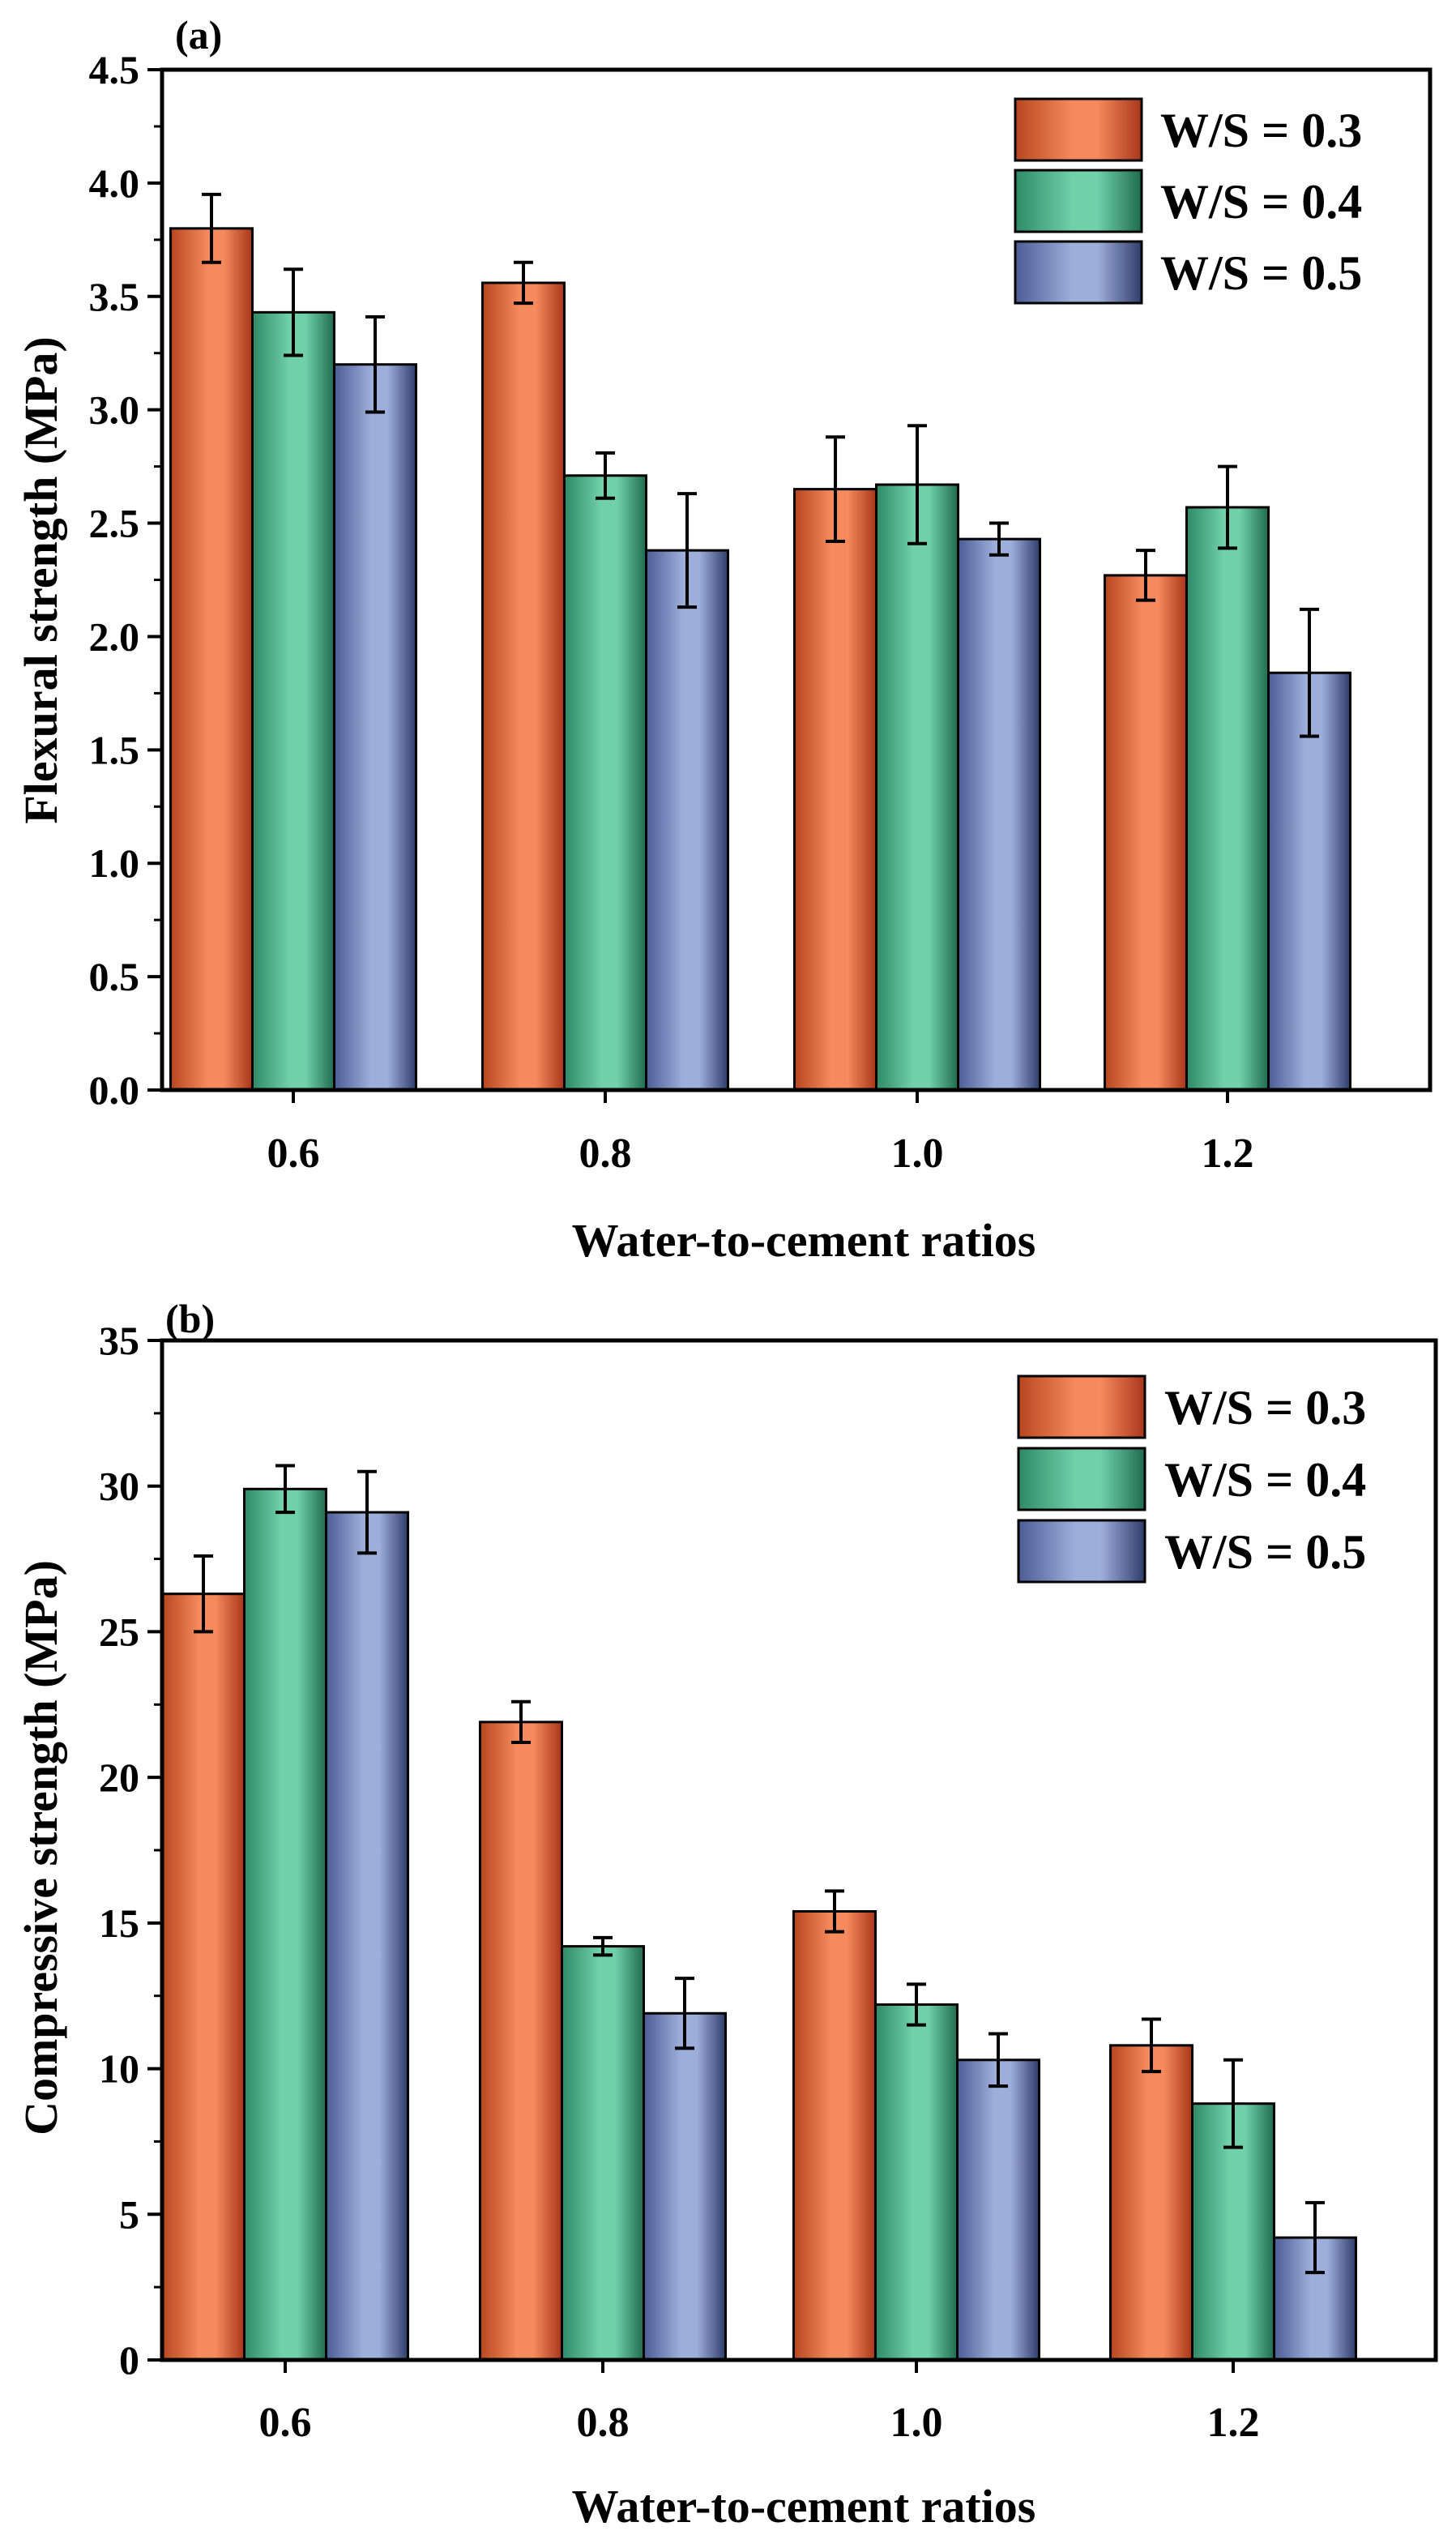 This screenshot has width=1456, height=2535. Describe the element at coordinates (199, 35) in the screenshot. I see `panel-label-a: (a)` at that location.